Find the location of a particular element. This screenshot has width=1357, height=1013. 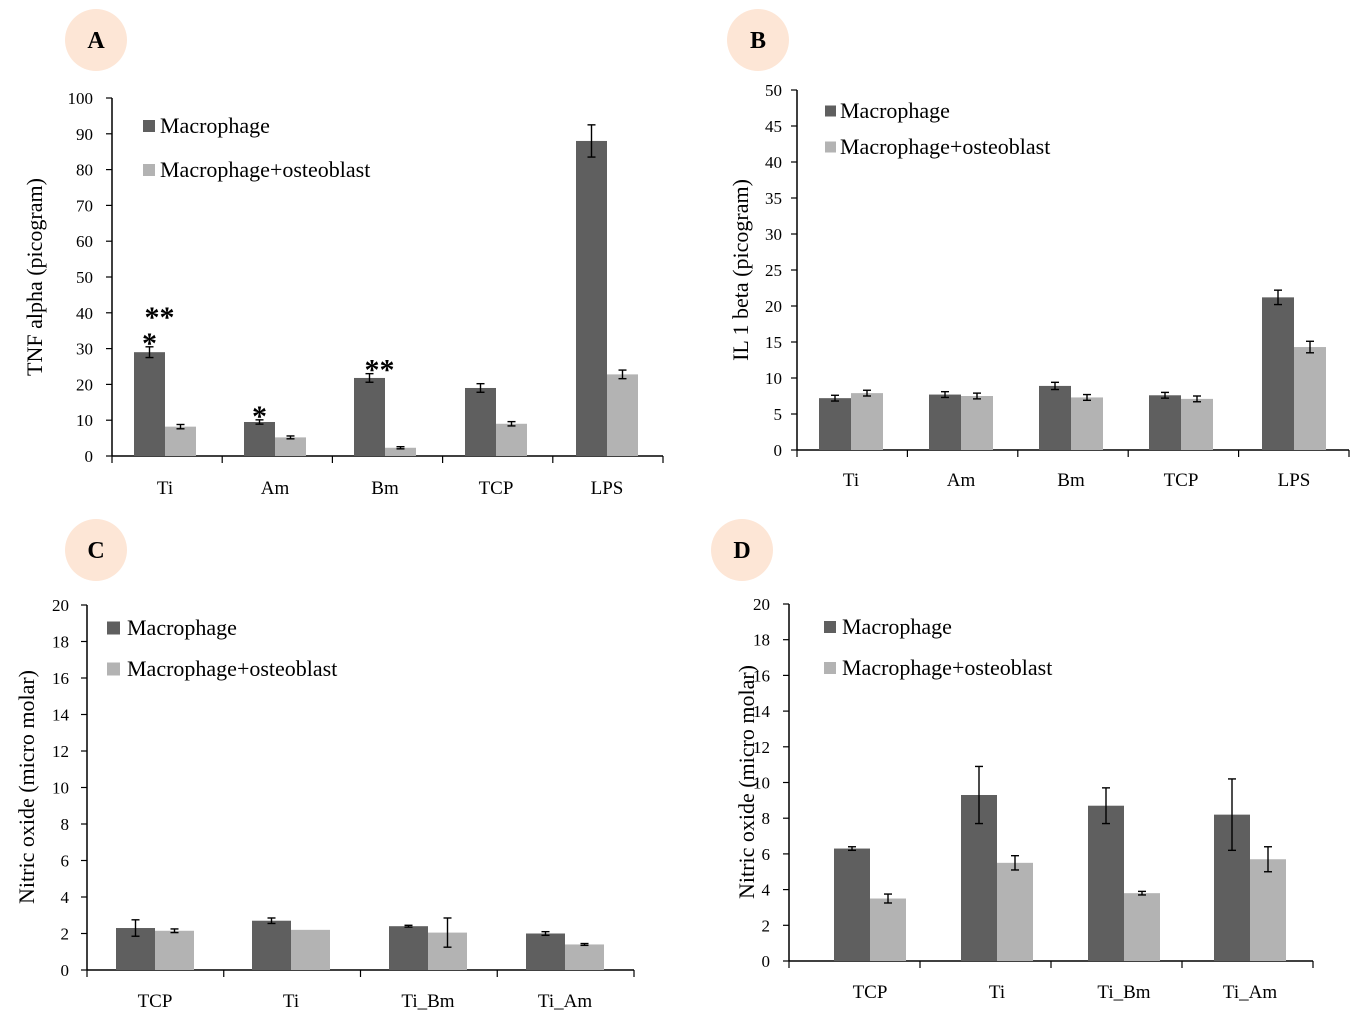

panel-letter: A is located at coordinates (96, 41).